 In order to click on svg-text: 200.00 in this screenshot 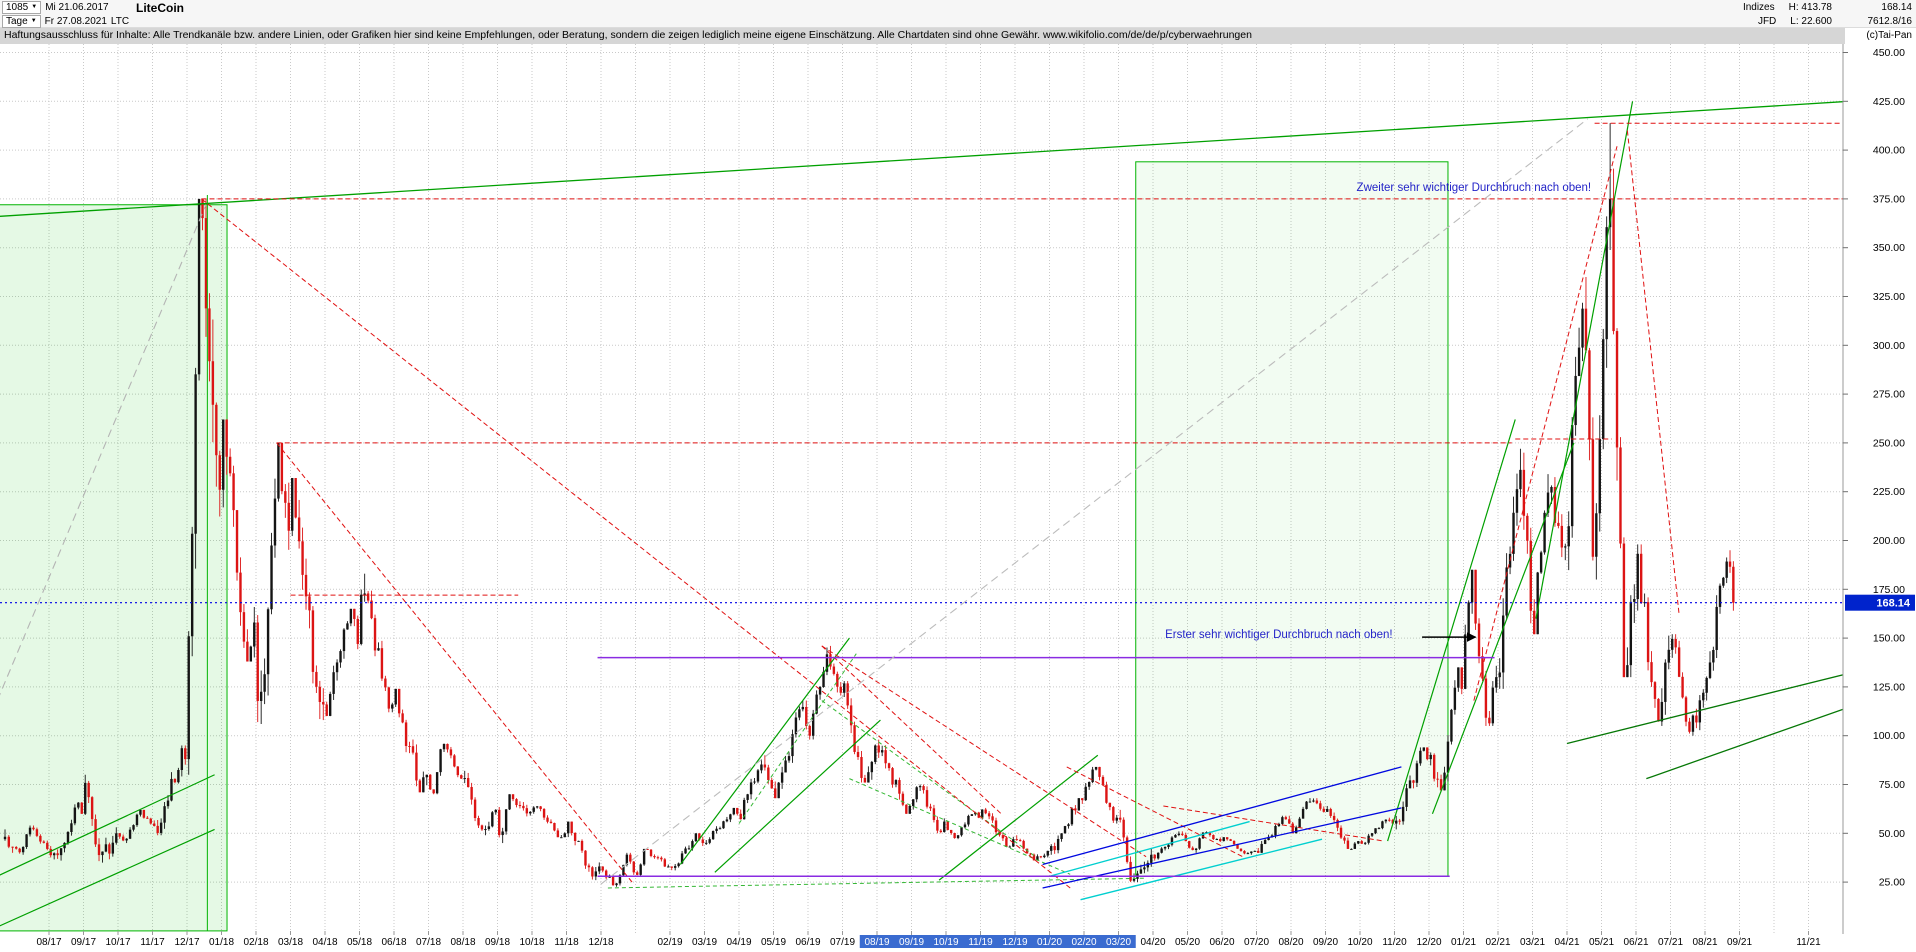, I will do `click(1889, 541)`.